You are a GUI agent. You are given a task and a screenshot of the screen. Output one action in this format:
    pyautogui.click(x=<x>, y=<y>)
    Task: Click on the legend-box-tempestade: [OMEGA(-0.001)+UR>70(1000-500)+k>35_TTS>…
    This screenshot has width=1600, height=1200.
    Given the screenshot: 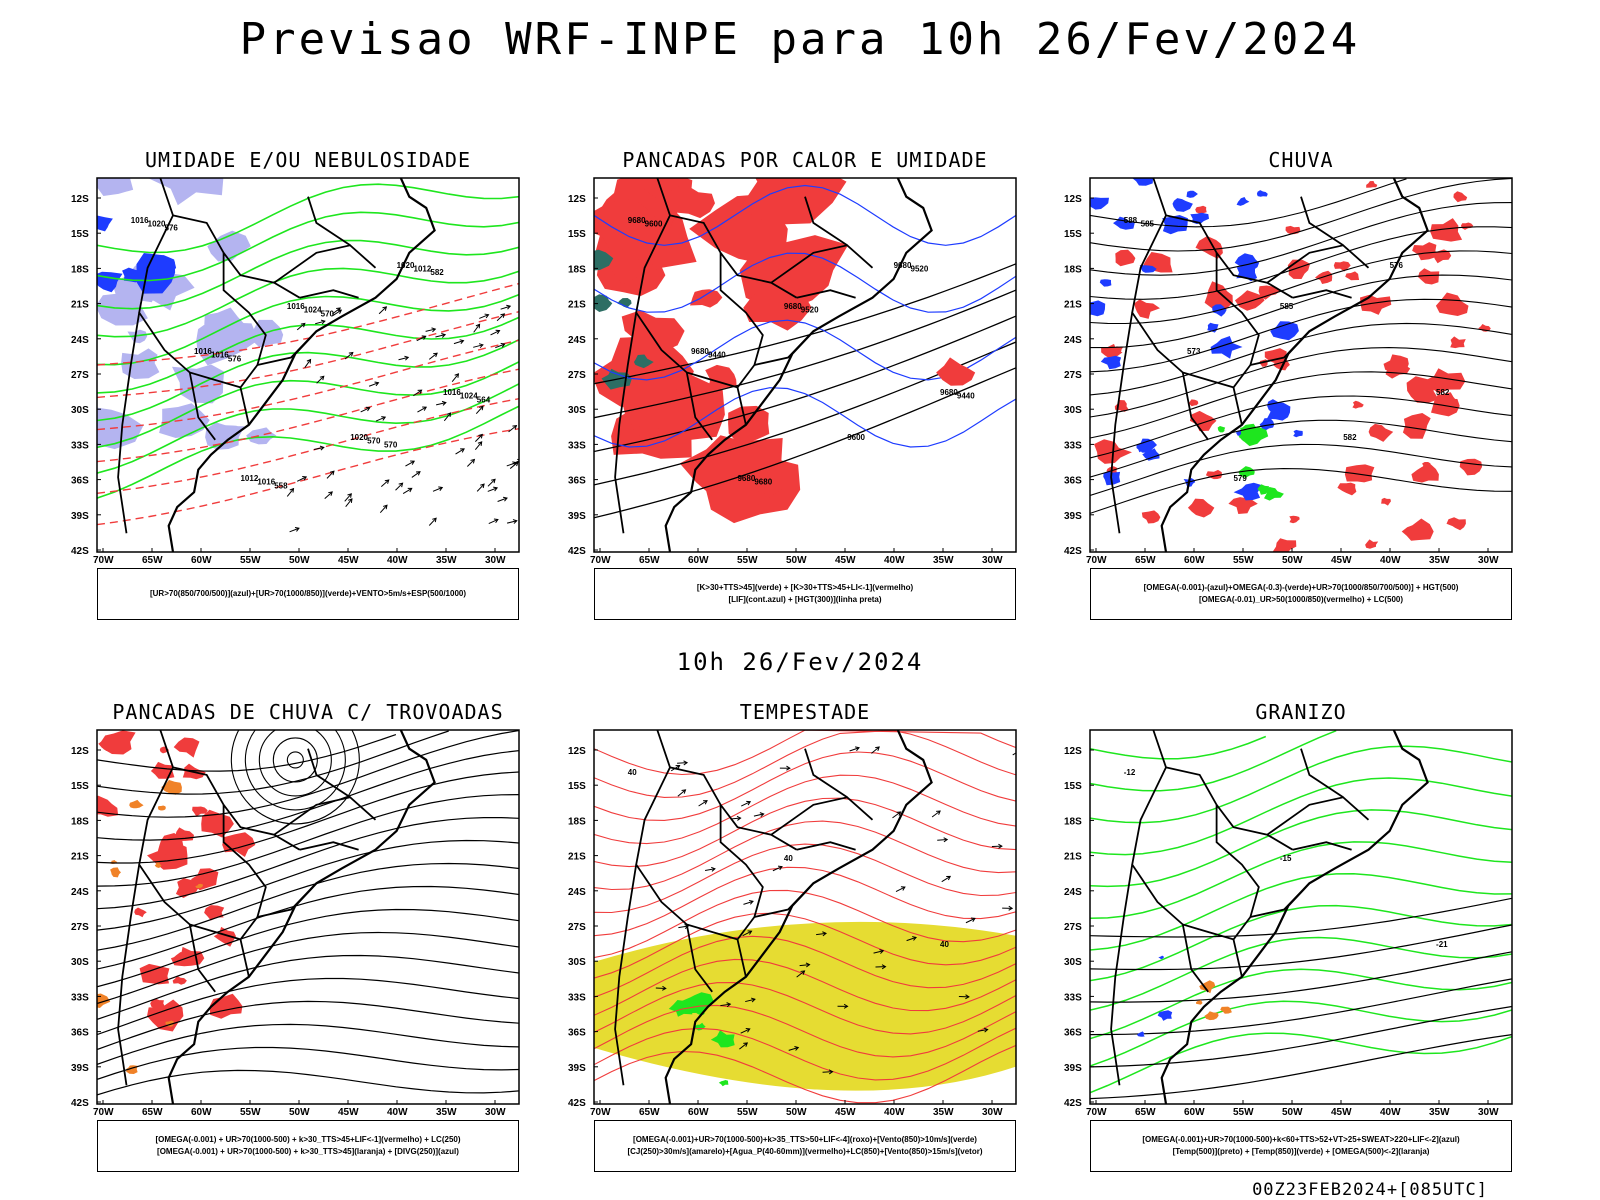 What is the action you would take?
    pyautogui.click(x=805, y=1146)
    